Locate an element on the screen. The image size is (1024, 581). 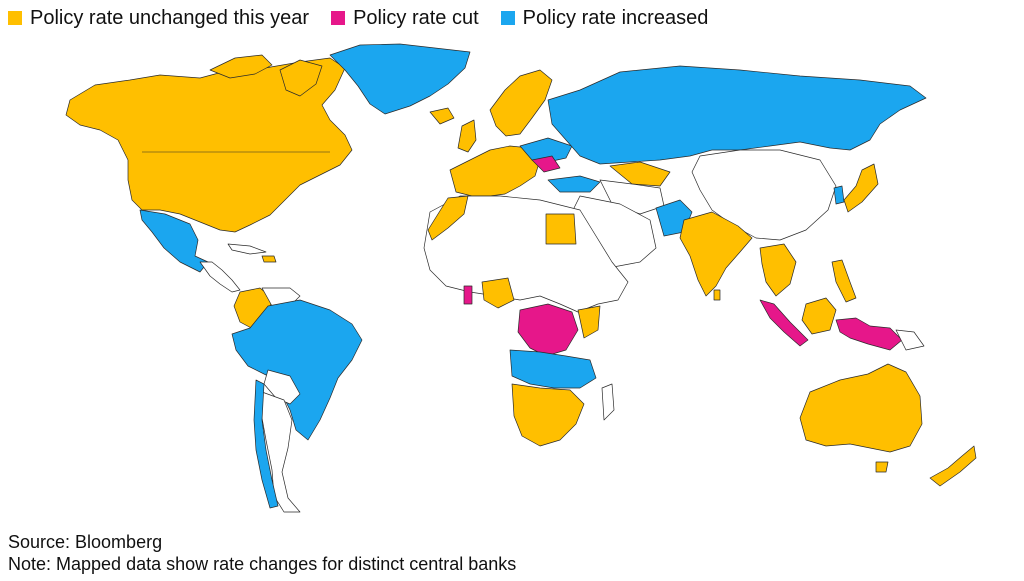
legend-swatch-increased is located at coordinates (507, 18).